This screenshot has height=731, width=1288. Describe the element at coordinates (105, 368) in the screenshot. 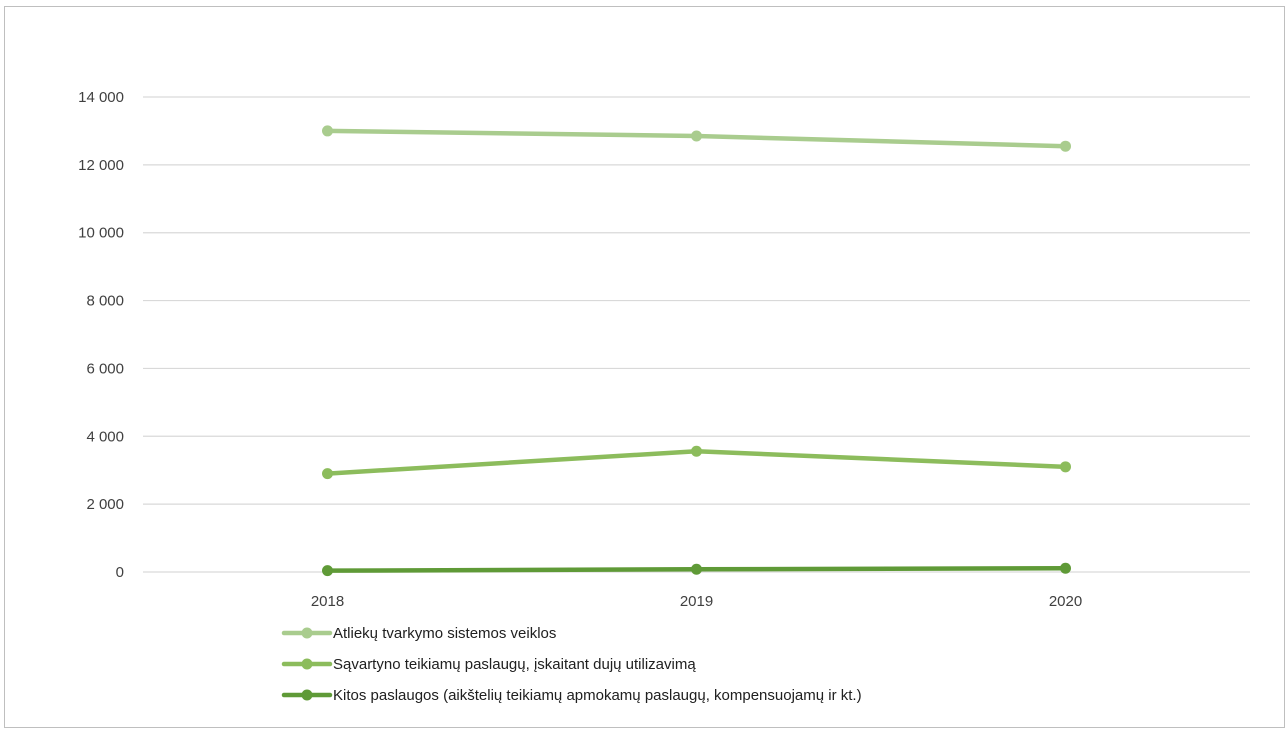

I see `y-tick-label: 6 000` at that location.